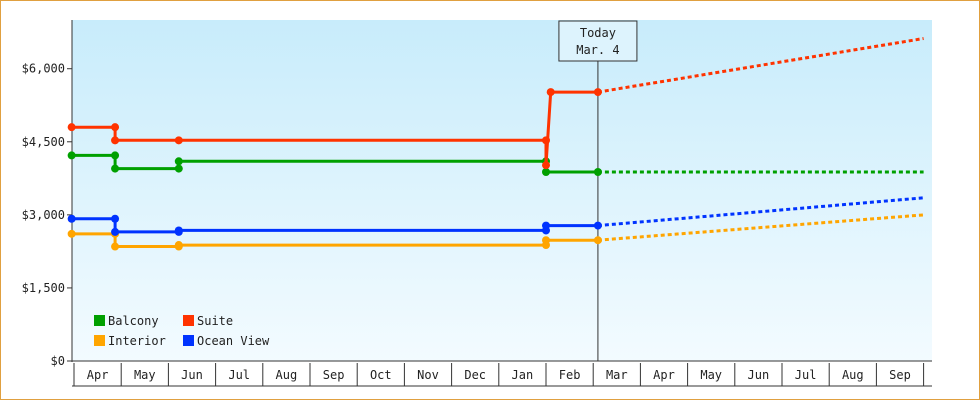  What do you see at coordinates (523, 375) in the screenshot?
I see `x-tick-label: Jan` at bounding box center [523, 375].